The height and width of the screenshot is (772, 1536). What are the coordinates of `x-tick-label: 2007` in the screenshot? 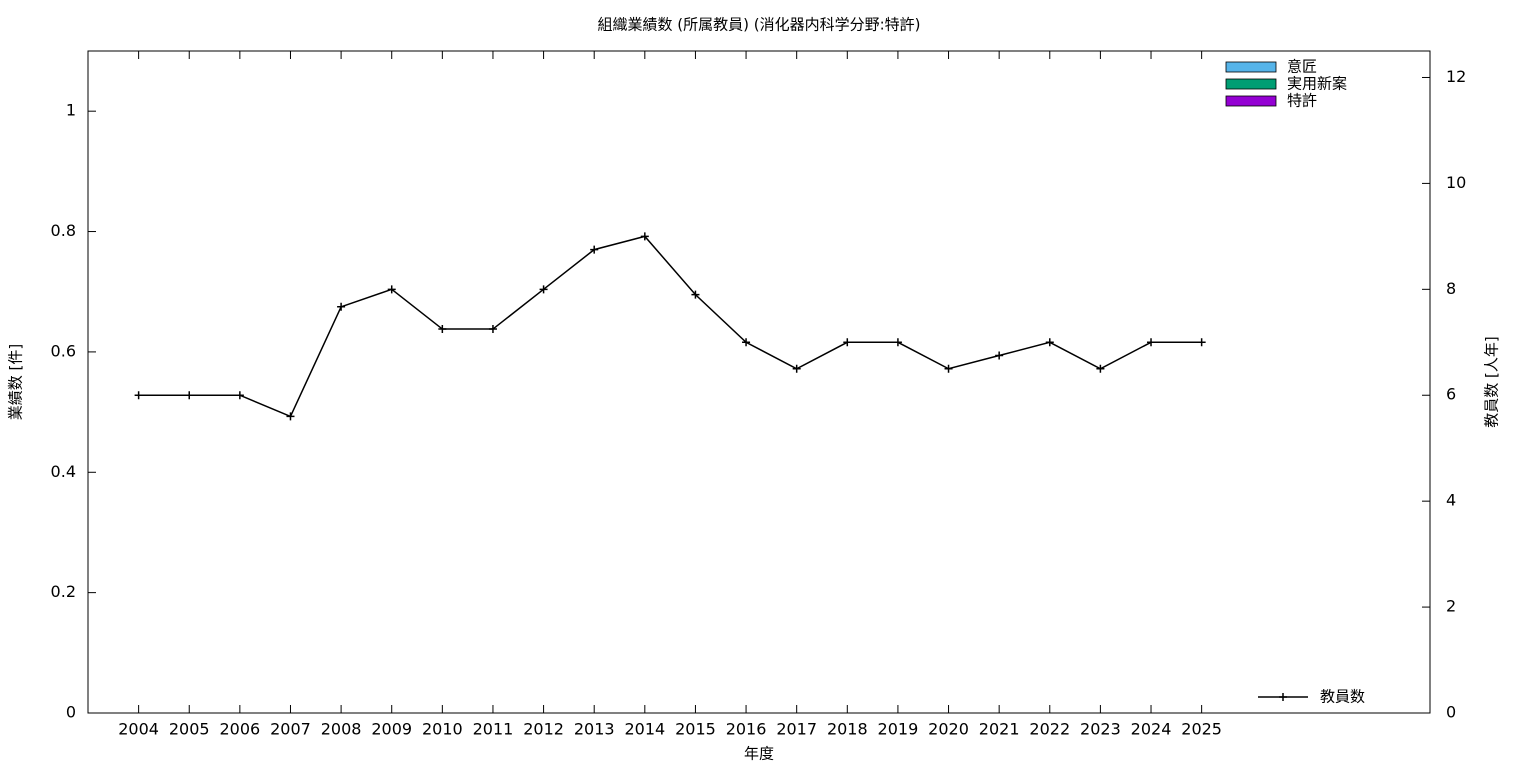 It's located at (290, 729).